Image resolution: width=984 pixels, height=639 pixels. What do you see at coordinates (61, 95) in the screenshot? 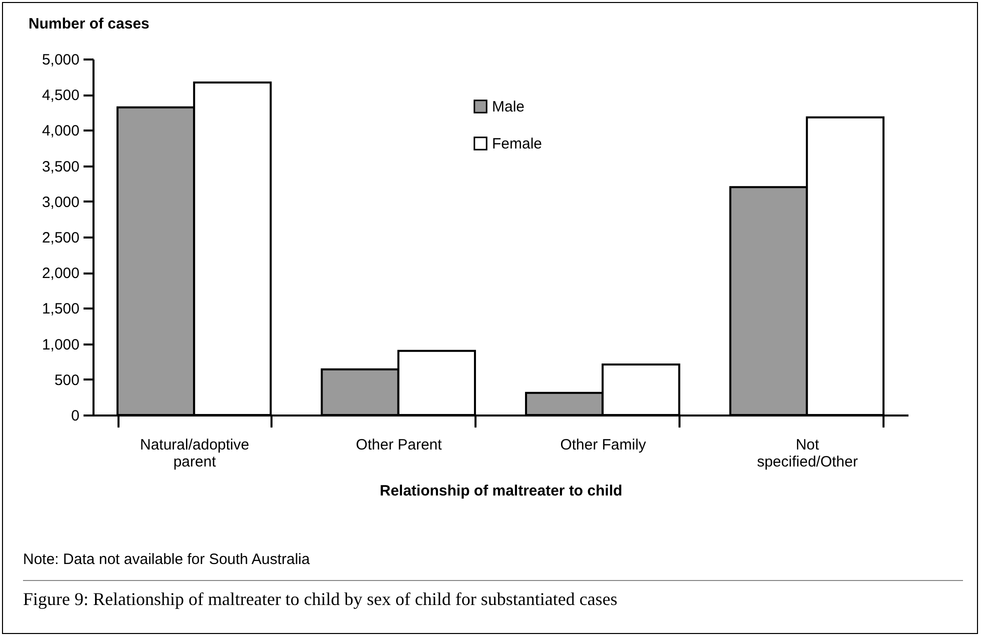
I see `y-tick-label: 4,500` at bounding box center [61, 95].